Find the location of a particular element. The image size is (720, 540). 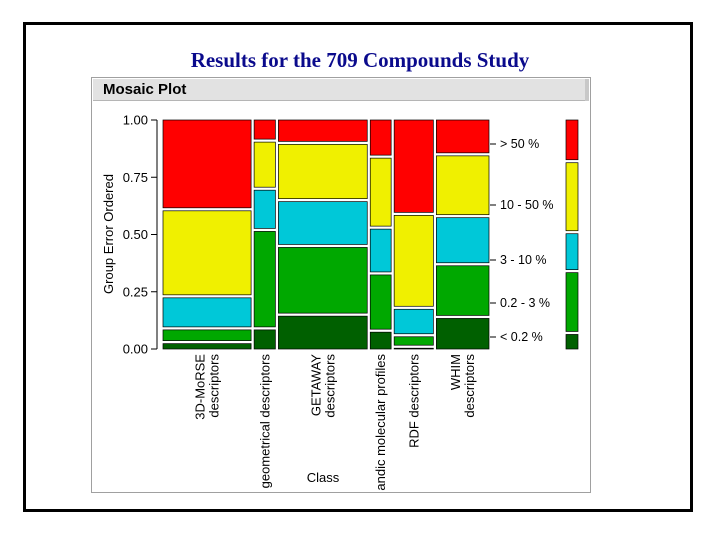

x-tick-label: GETAWAYdescriptors is located at coordinates (322, 386).